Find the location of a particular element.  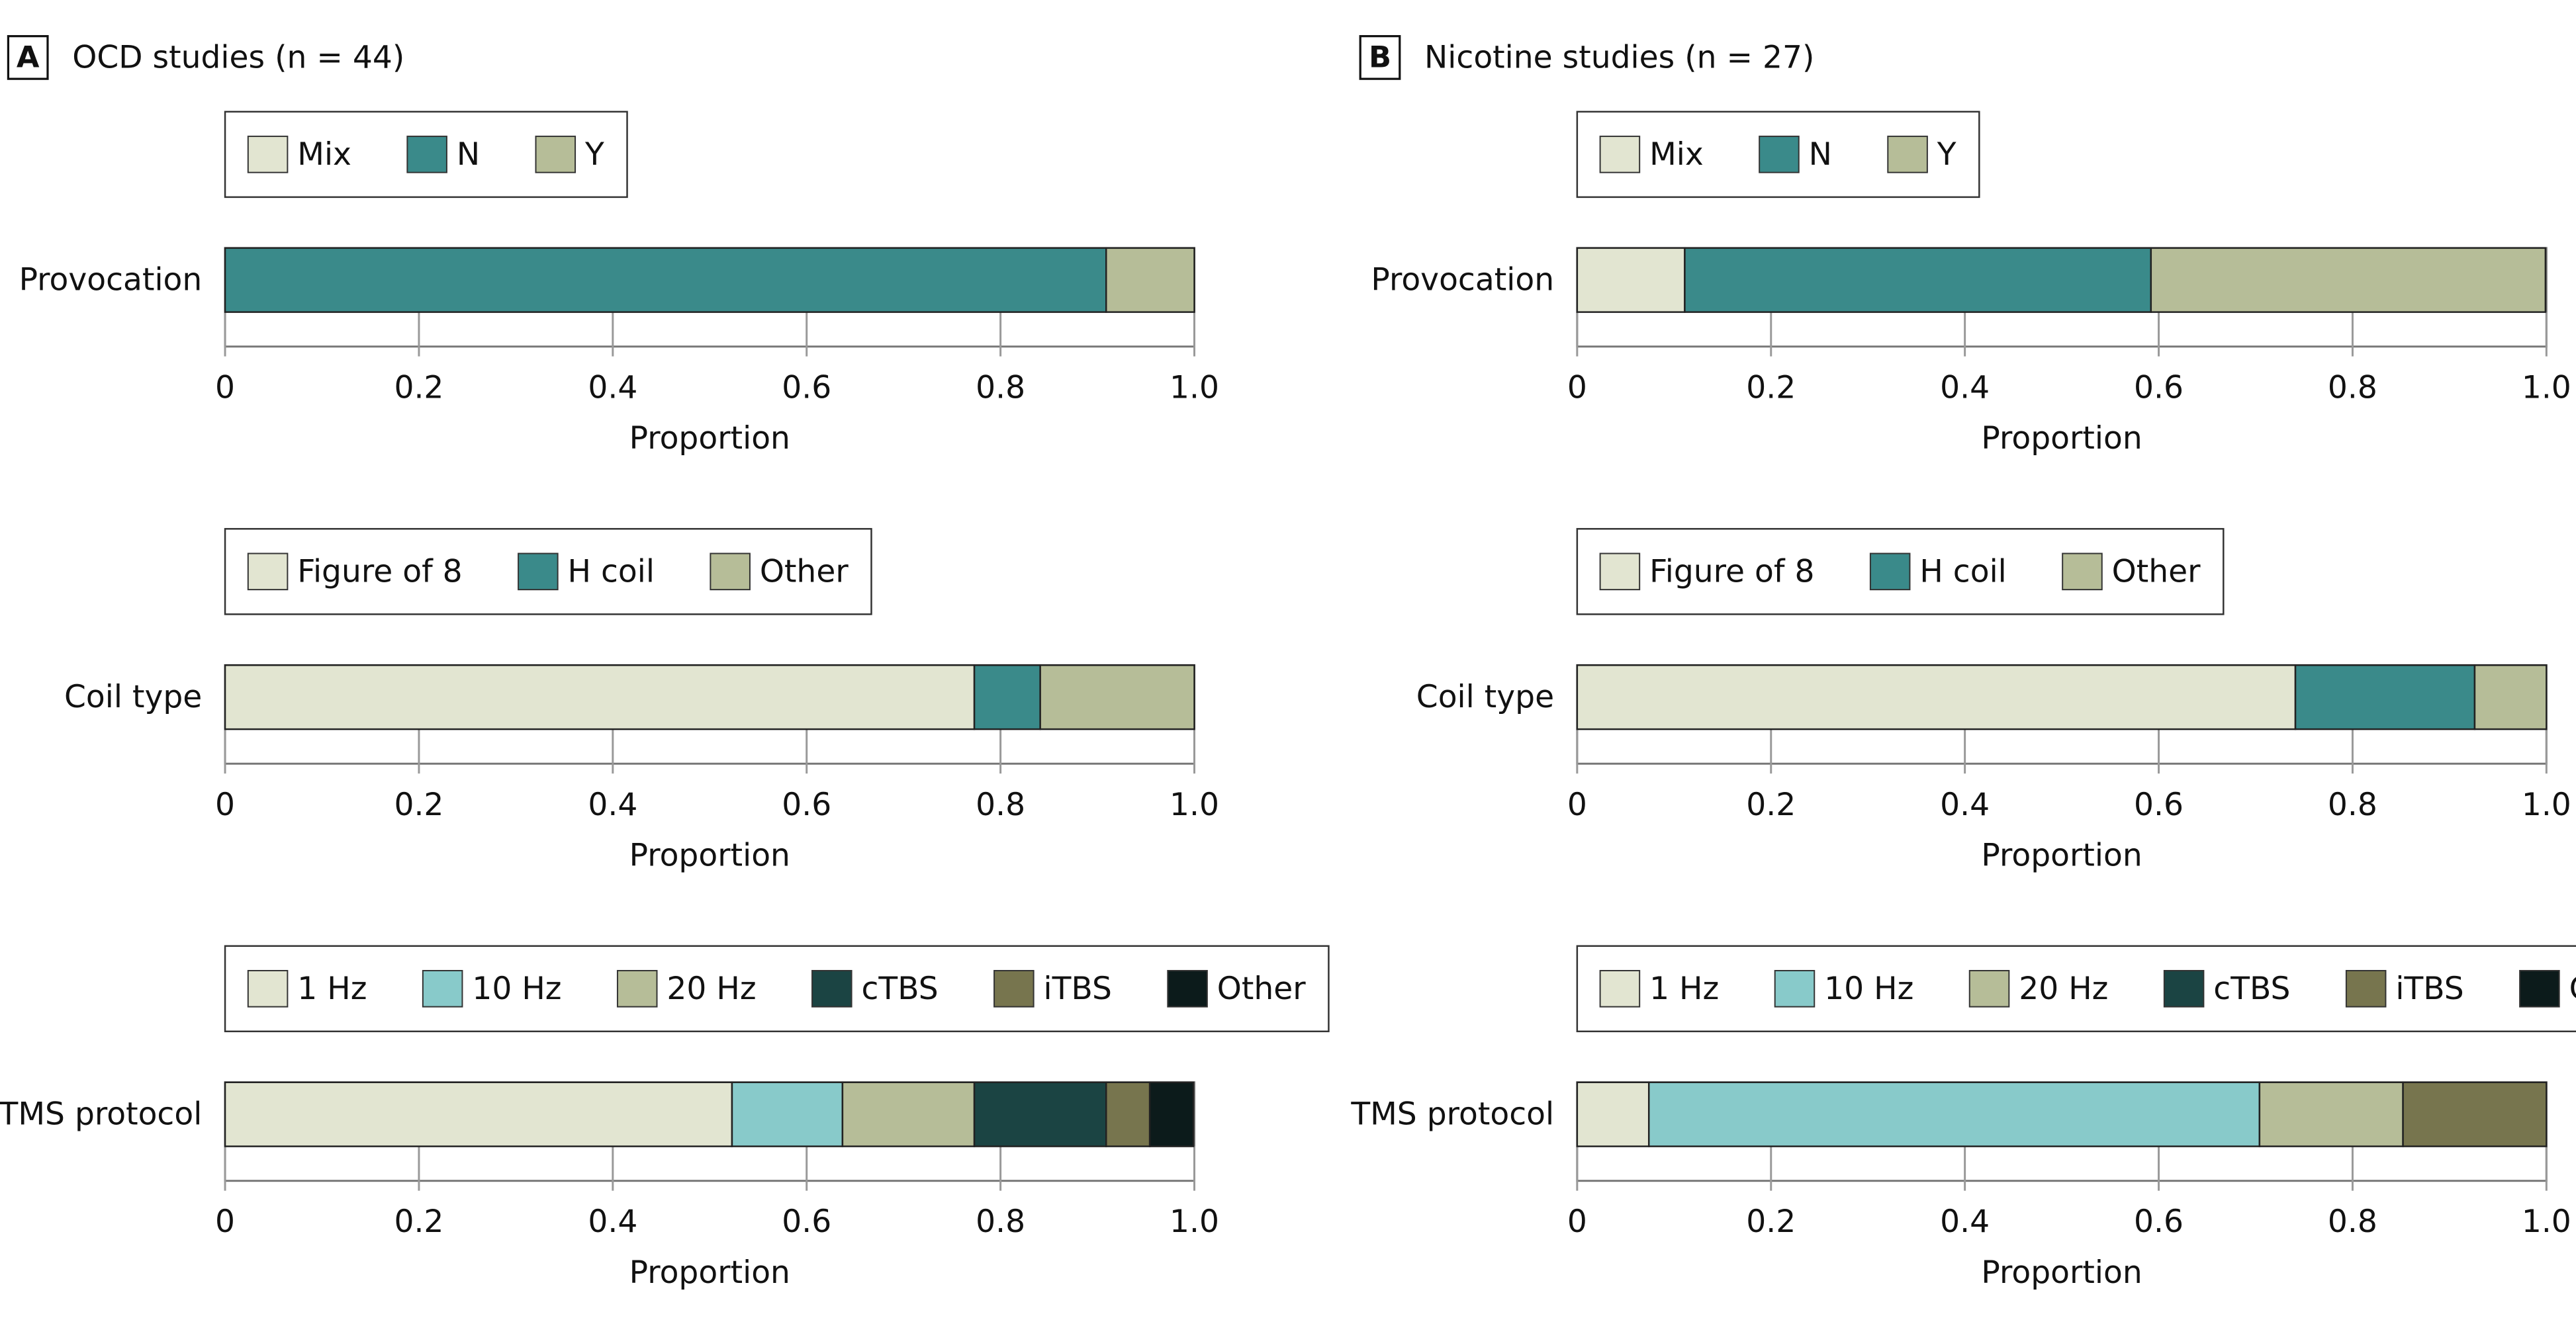

legend-label: 1 Hz is located at coordinates (1684, 989).